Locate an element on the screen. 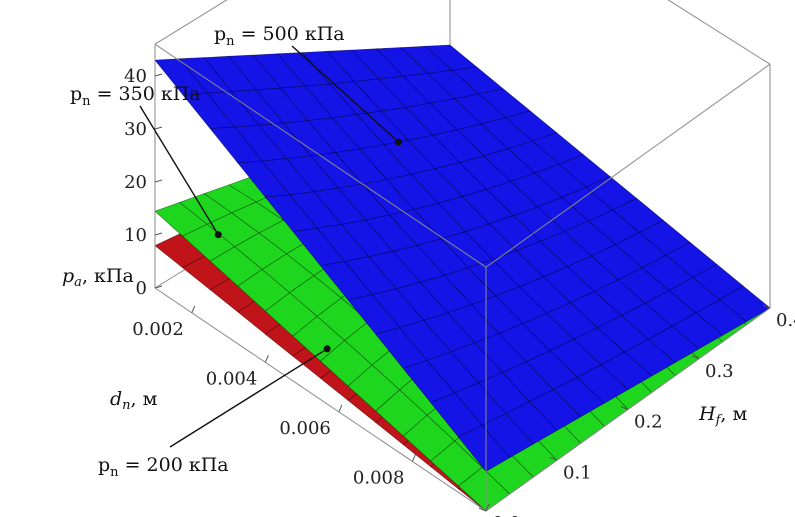 This screenshot has width=795, height=517. z-tick-label: 0 is located at coordinates (141, 288).